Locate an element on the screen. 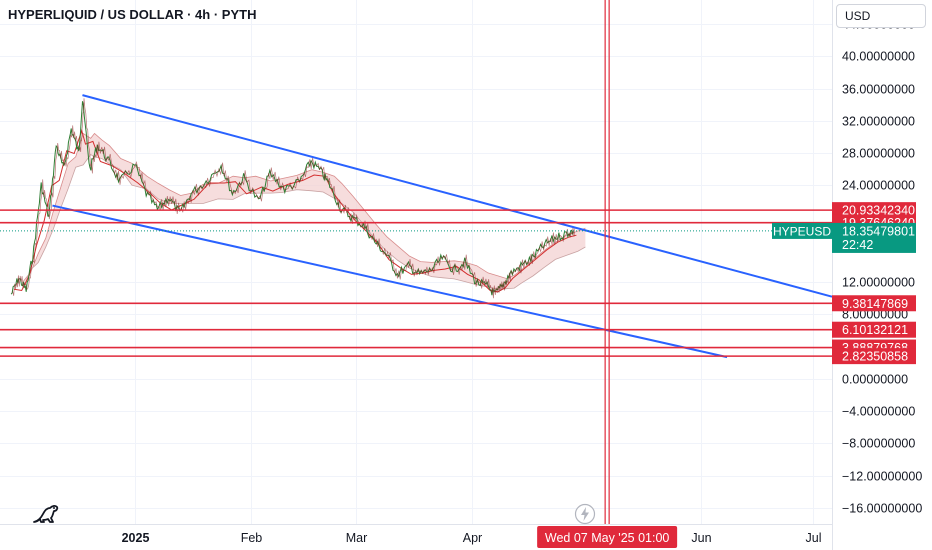 The height and width of the screenshot is (550, 932). price-tick-label: −8.00000000 is located at coordinates (878, 444).